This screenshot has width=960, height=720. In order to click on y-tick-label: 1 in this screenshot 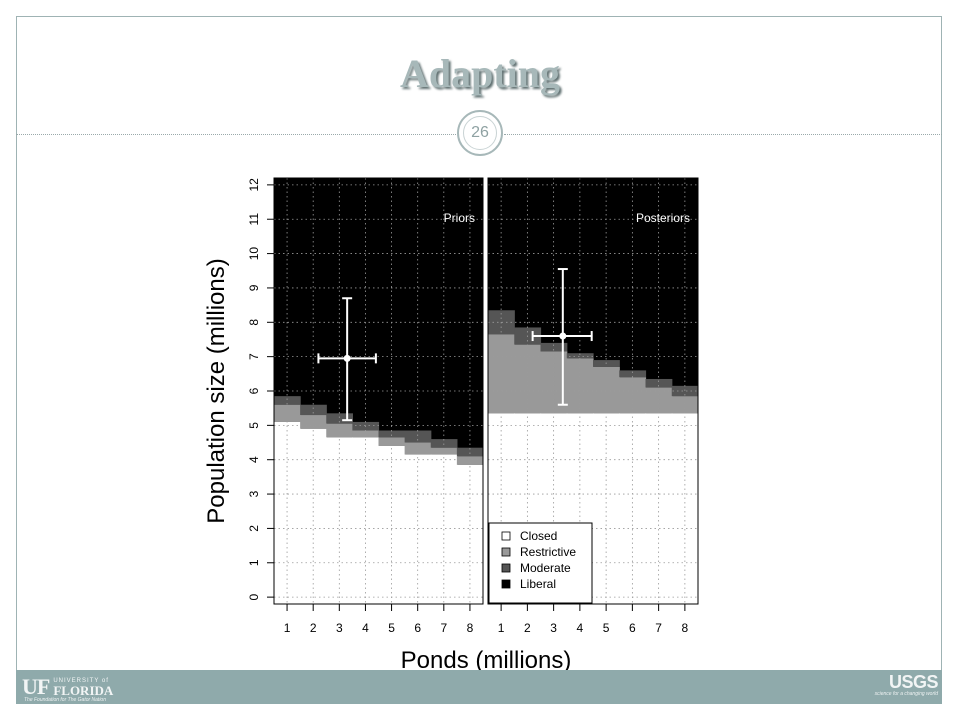, I will do `click(254, 562)`.